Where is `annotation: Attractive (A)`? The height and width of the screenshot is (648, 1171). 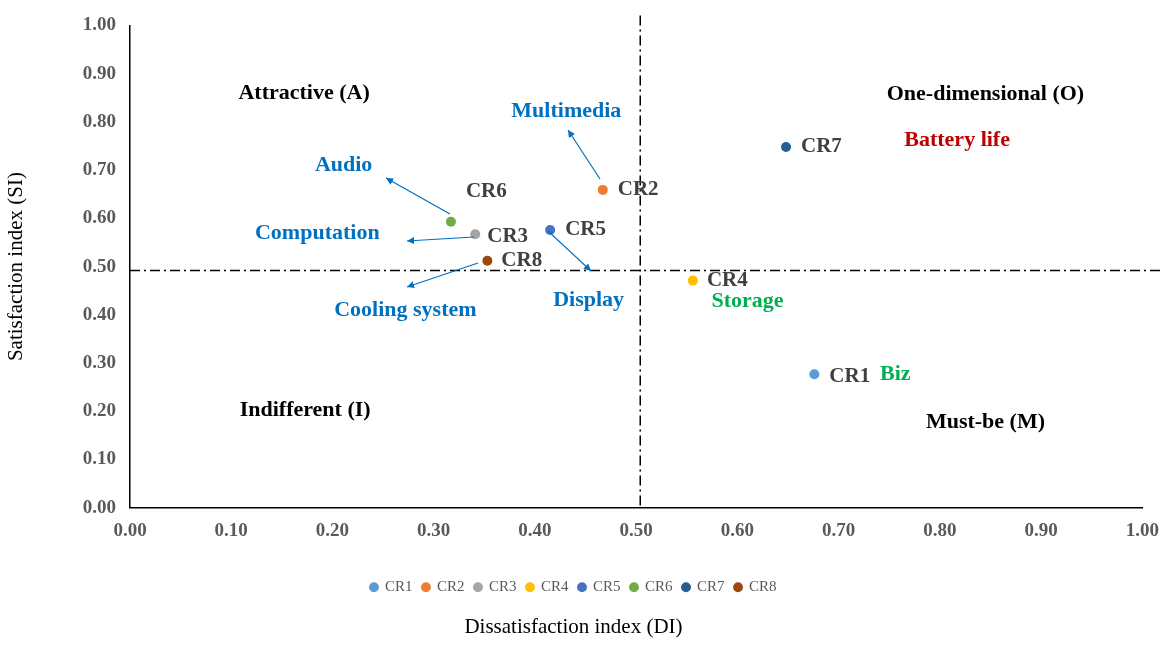 annotation: Attractive (A) is located at coordinates (304, 91).